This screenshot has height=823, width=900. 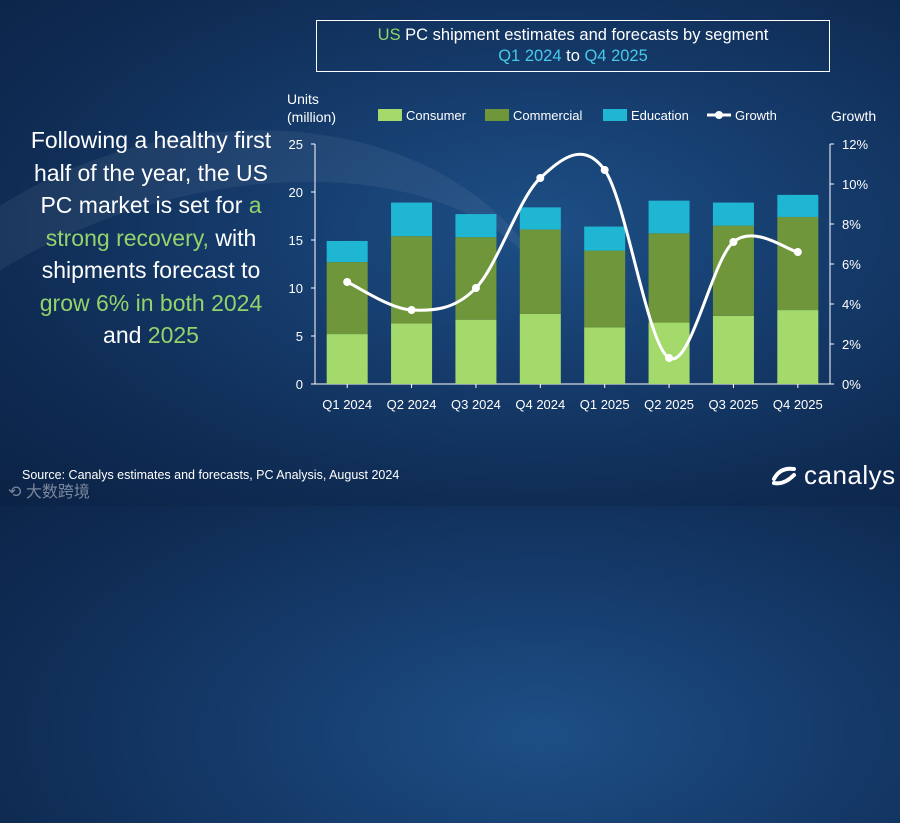 What do you see at coordinates (122, 302) in the screenshot?
I see `summary-hl2: grow 6% in both` at bounding box center [122, 302].